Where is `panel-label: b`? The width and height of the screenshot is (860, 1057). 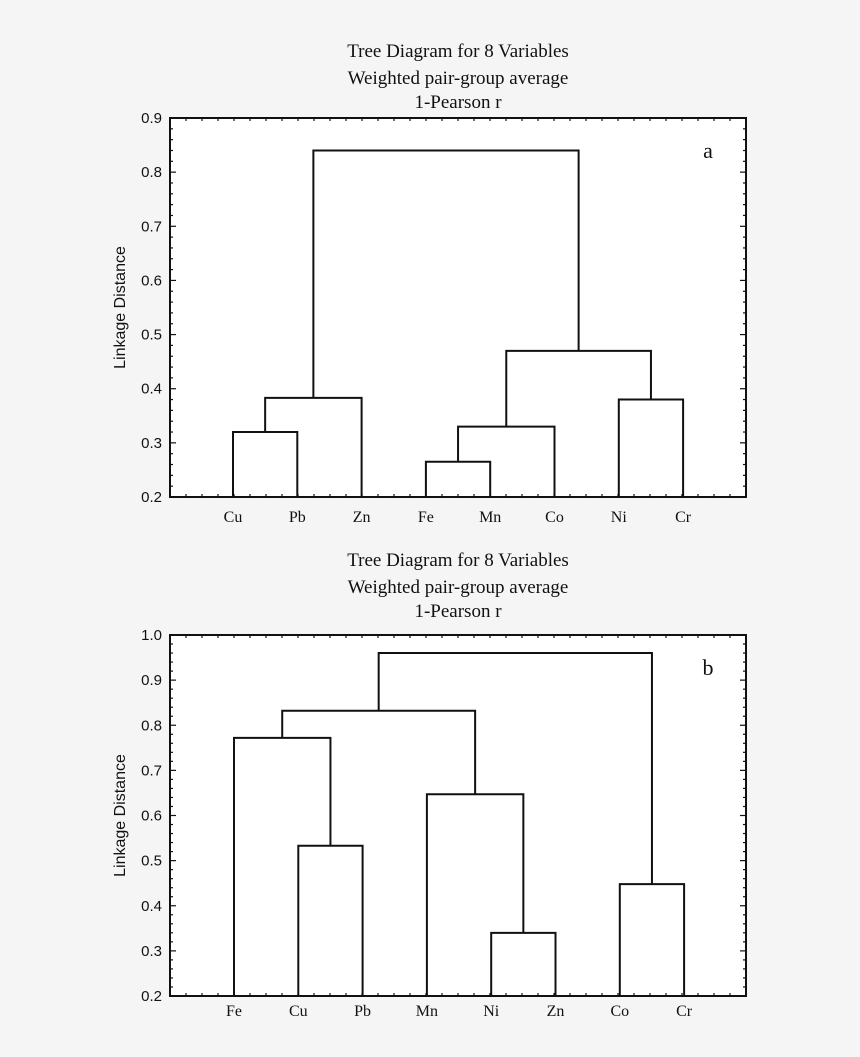
panel-label: b is located at coordinates (708, 667).